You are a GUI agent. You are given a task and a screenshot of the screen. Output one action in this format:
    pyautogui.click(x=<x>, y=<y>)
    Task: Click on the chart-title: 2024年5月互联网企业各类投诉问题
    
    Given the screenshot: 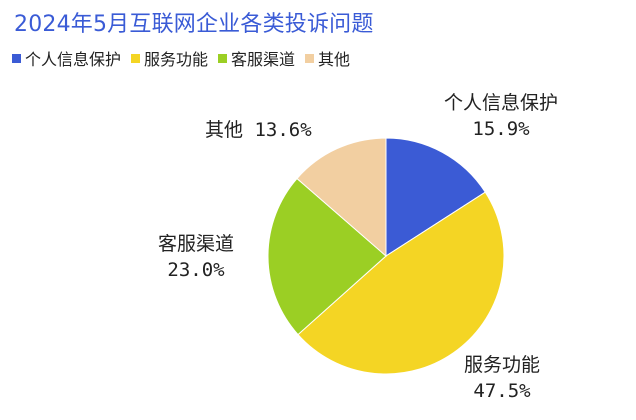 What is the action you would take?
    pyautogui.click(x=194, y=24)
    